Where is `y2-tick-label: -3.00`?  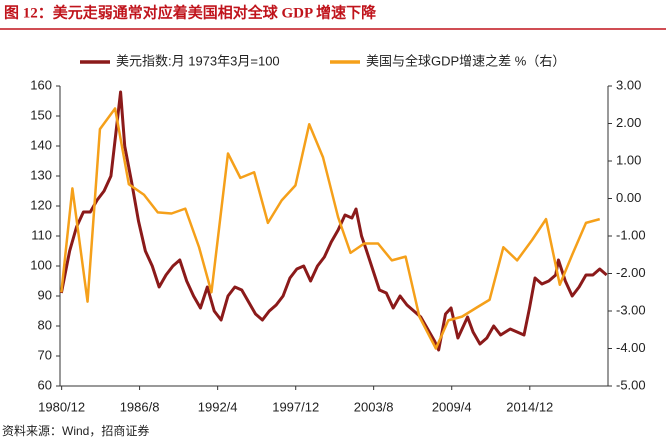 y2-tick-label: -3.00 is located at coordinates (631, 309).